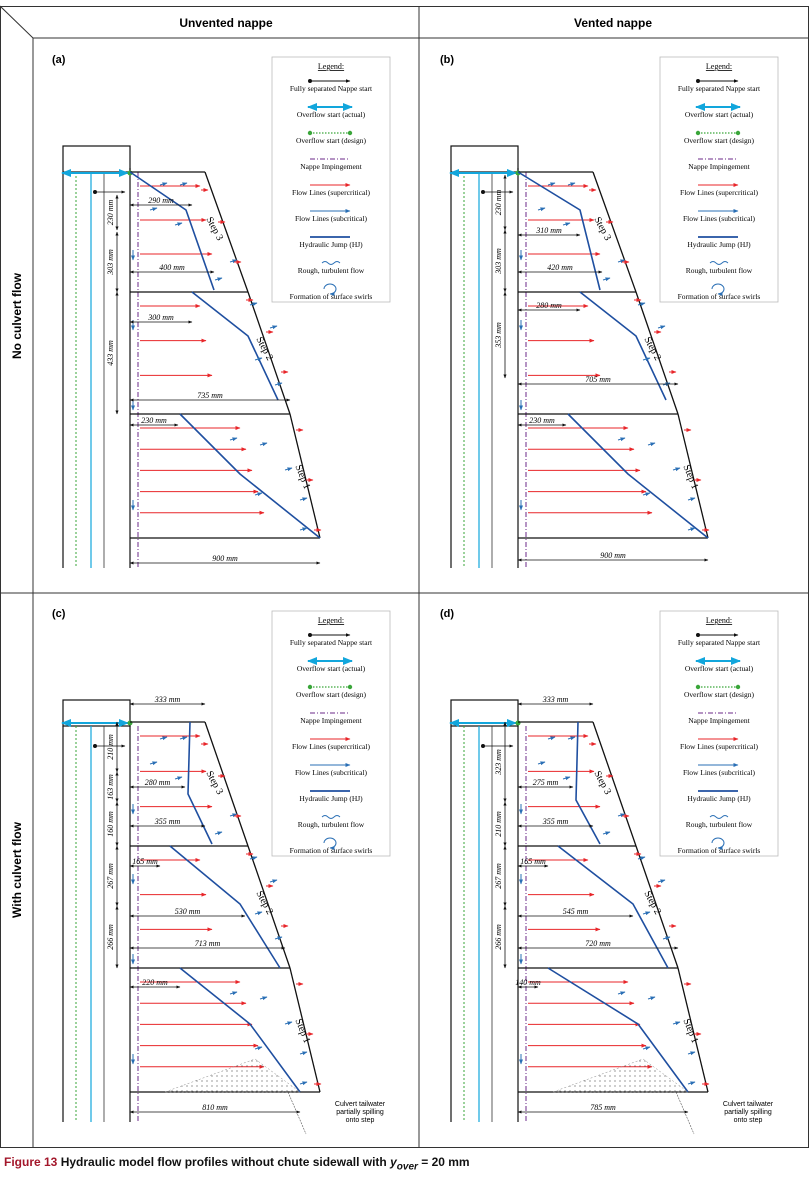 The height and width of the screenshot is (1181, 812). I want to click on vertical-dimension-label: 267 mm, so click(498, 876).